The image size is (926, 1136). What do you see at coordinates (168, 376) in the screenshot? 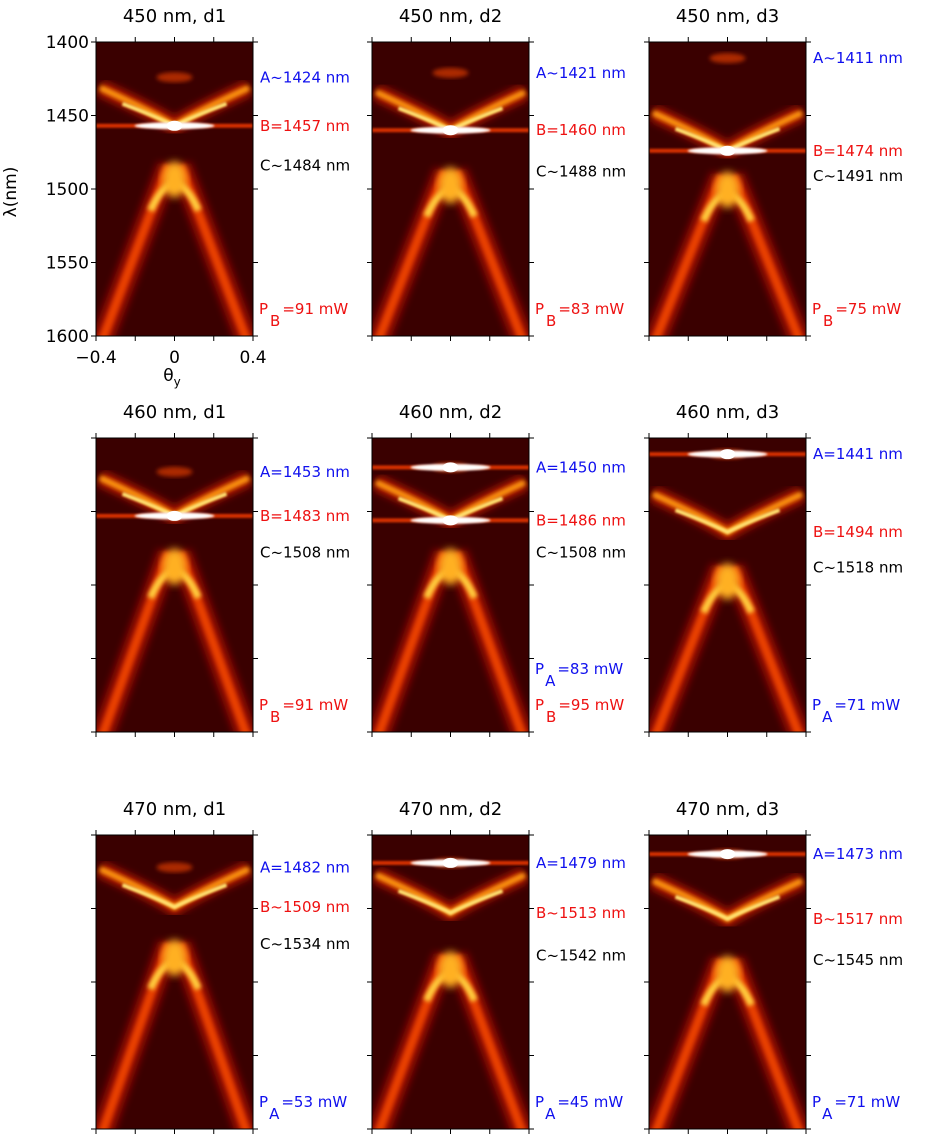
I see `x-axis-label-main: θ` at bounding box center [168, 376].